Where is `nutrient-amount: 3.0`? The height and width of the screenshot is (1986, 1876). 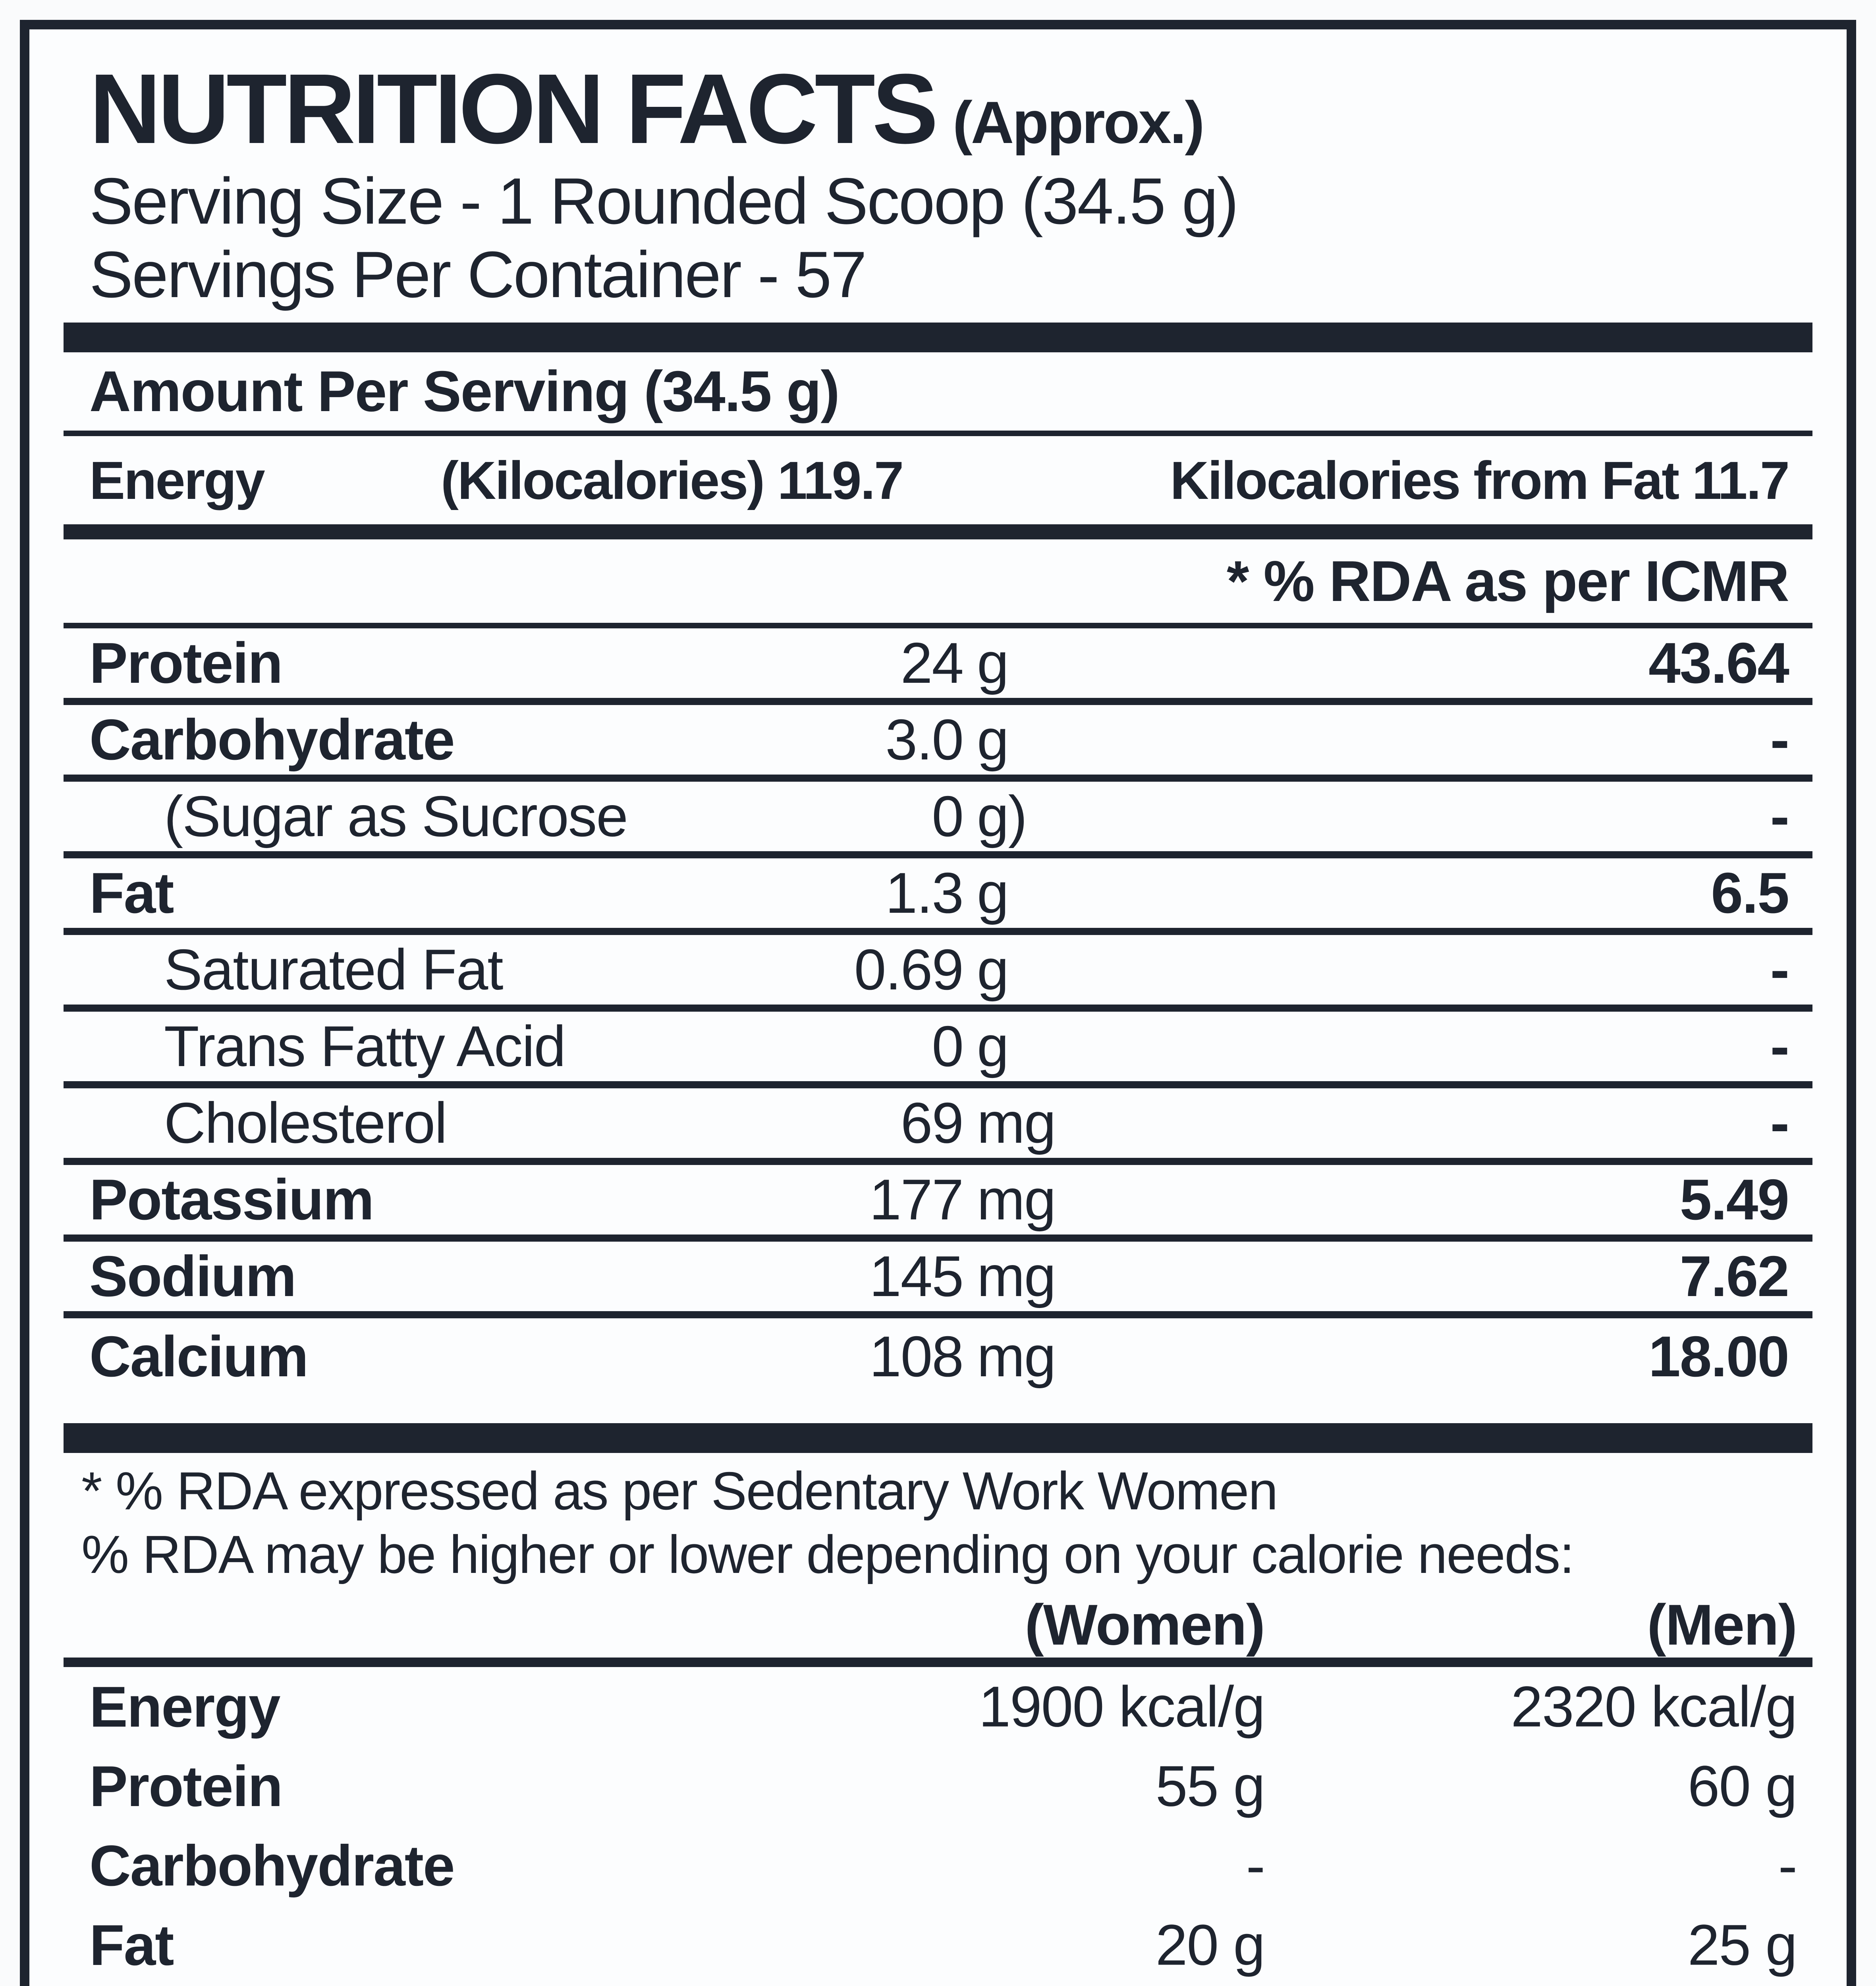 nutrient-amount: 3.0 is located at coordinates (924, 739).